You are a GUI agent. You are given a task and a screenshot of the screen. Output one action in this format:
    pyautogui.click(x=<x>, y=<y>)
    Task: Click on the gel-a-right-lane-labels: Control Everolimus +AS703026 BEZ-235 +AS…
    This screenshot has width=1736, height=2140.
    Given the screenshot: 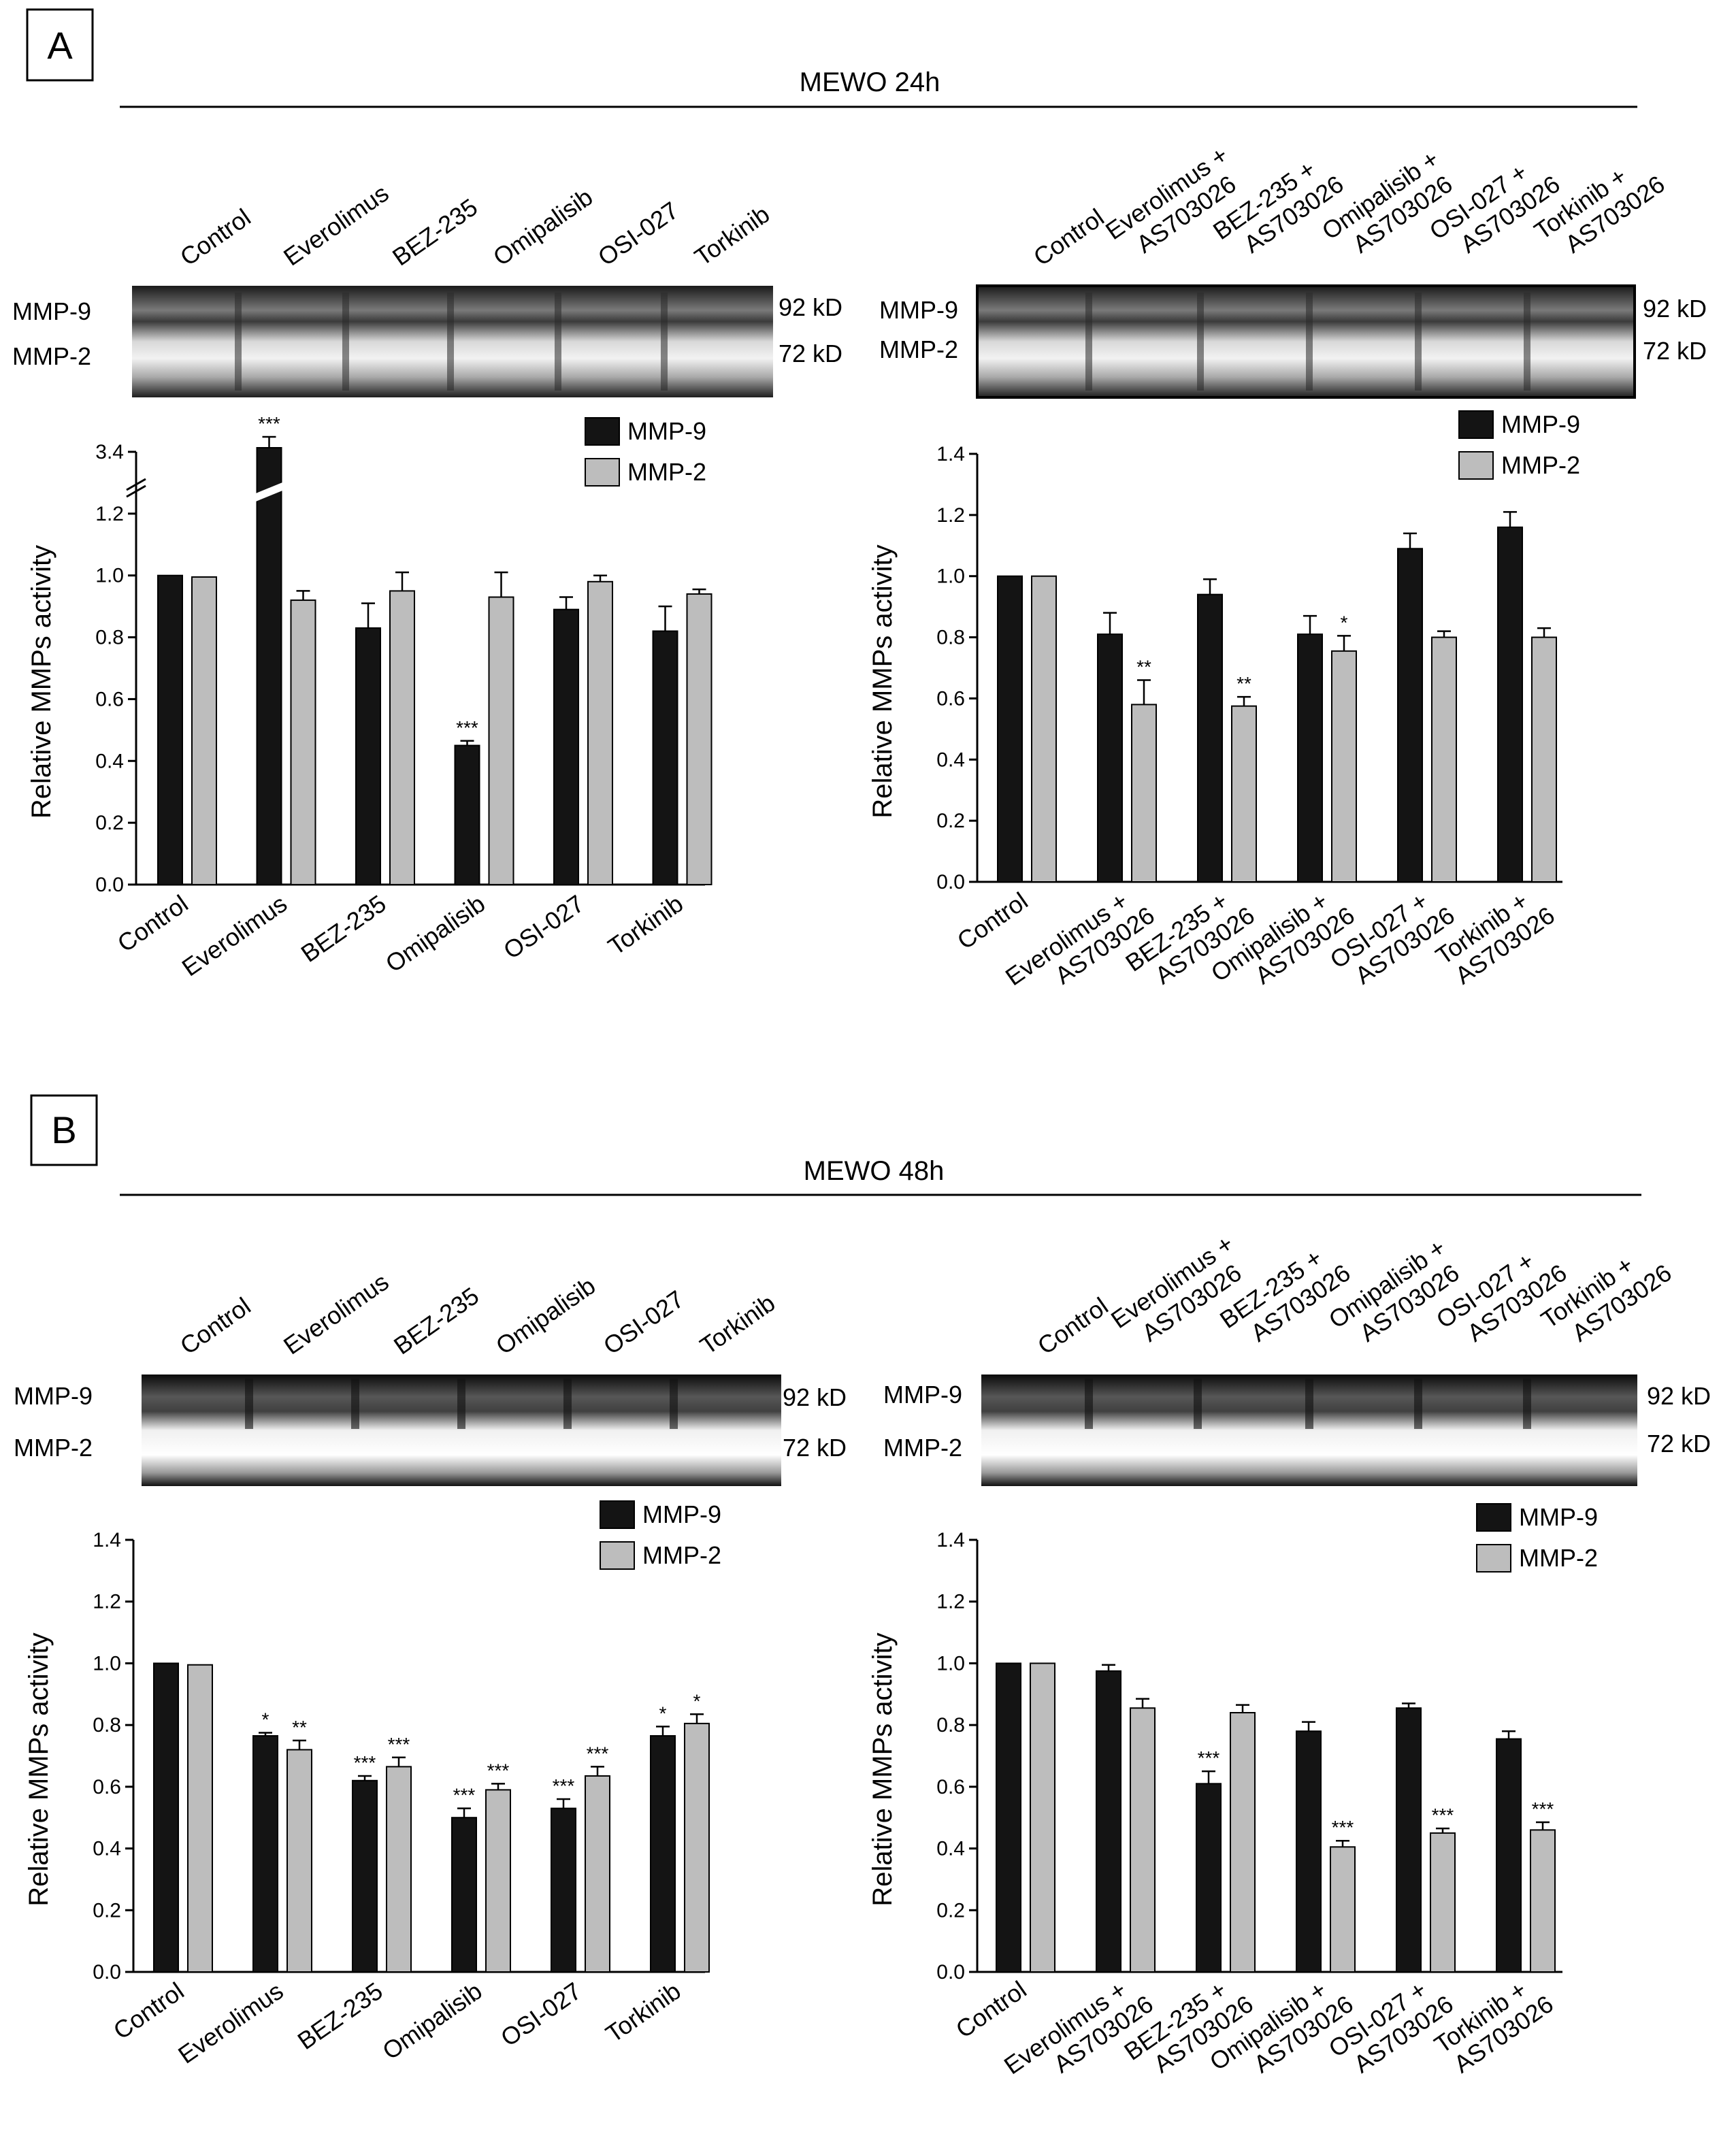 What is the action you would take?
    pyautogui.click(x=1349, y=206)
    